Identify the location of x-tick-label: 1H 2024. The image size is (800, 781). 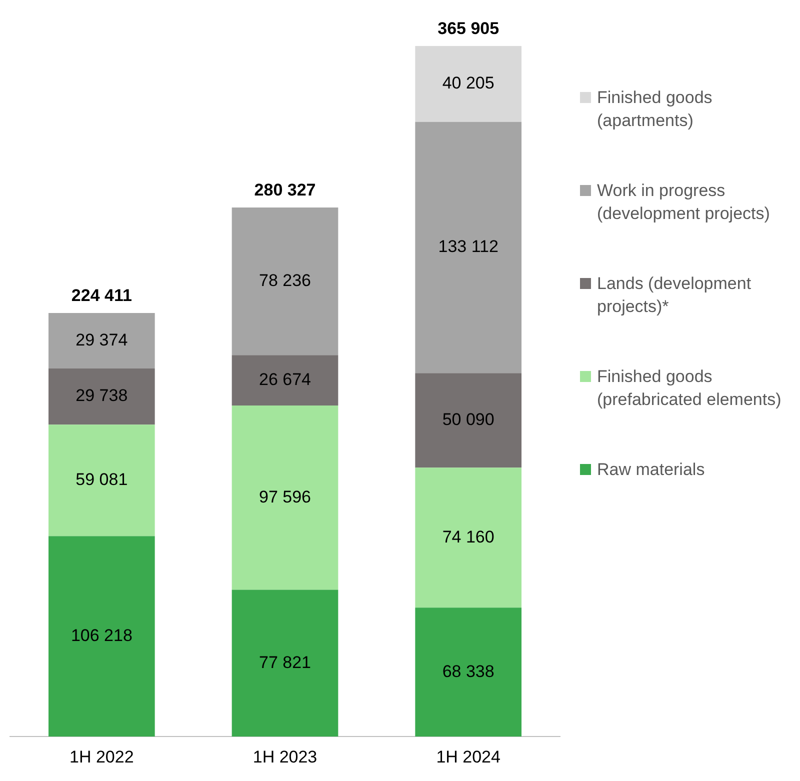
(468, 756).